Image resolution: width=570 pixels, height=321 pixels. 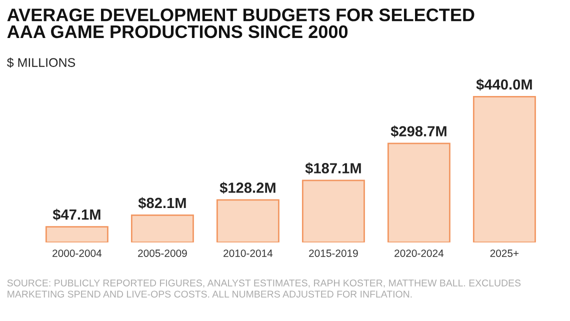 What do you see at coordinates (418, 131) in the screenshot?
I see `data-label: $298.7M` at bounding box center [418, 131].